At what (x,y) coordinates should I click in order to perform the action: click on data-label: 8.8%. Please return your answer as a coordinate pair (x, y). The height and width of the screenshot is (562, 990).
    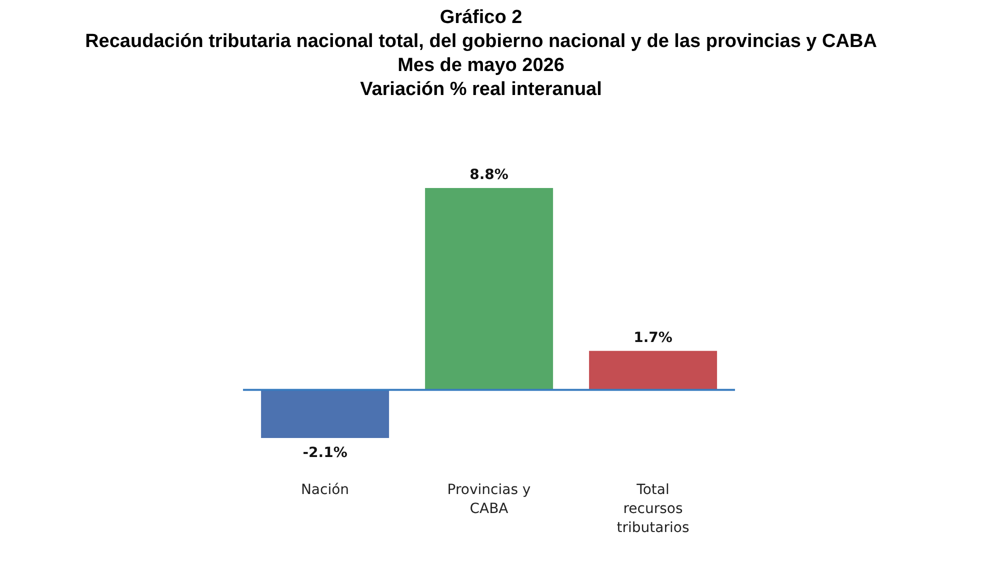
    Looking at the image, I should click on (489, 175).